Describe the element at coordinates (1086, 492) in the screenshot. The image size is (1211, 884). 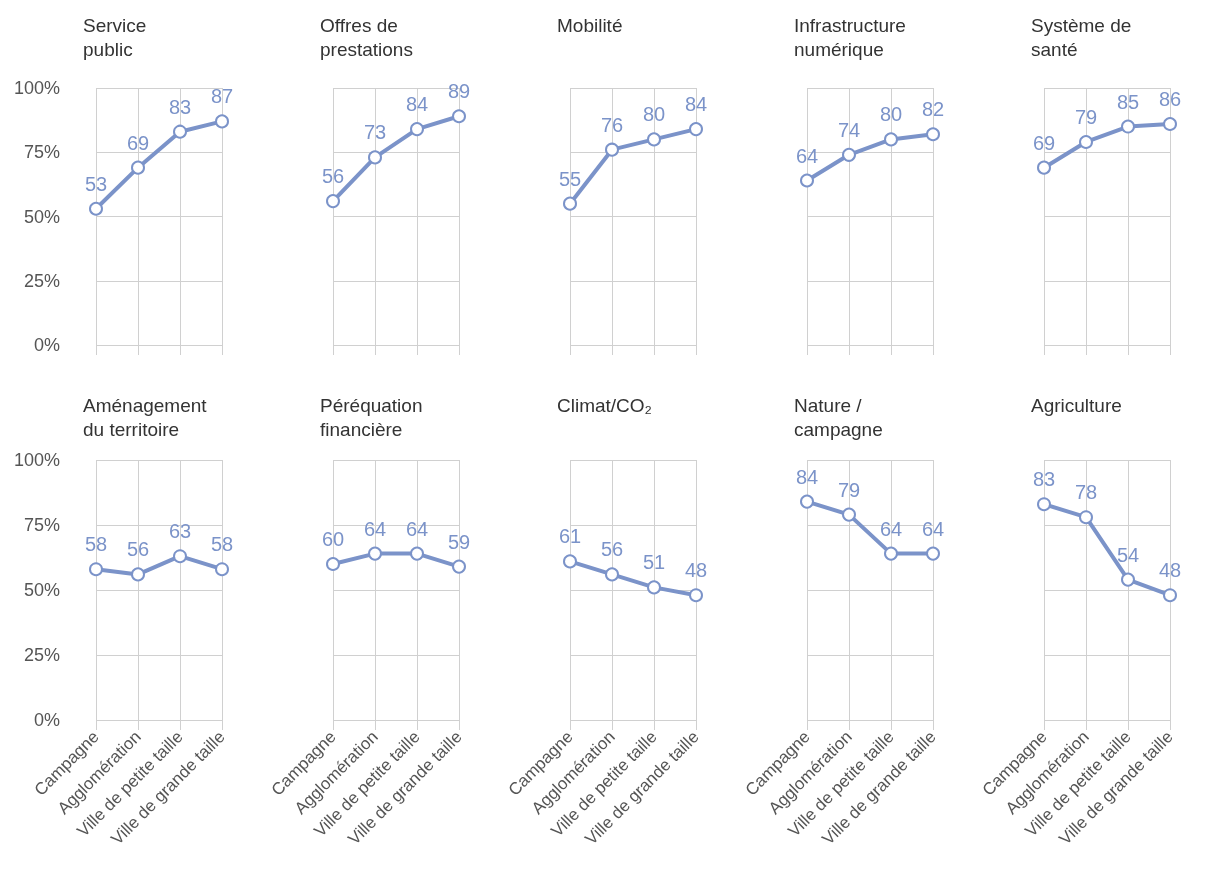
I see `data-label: 78` at that location.